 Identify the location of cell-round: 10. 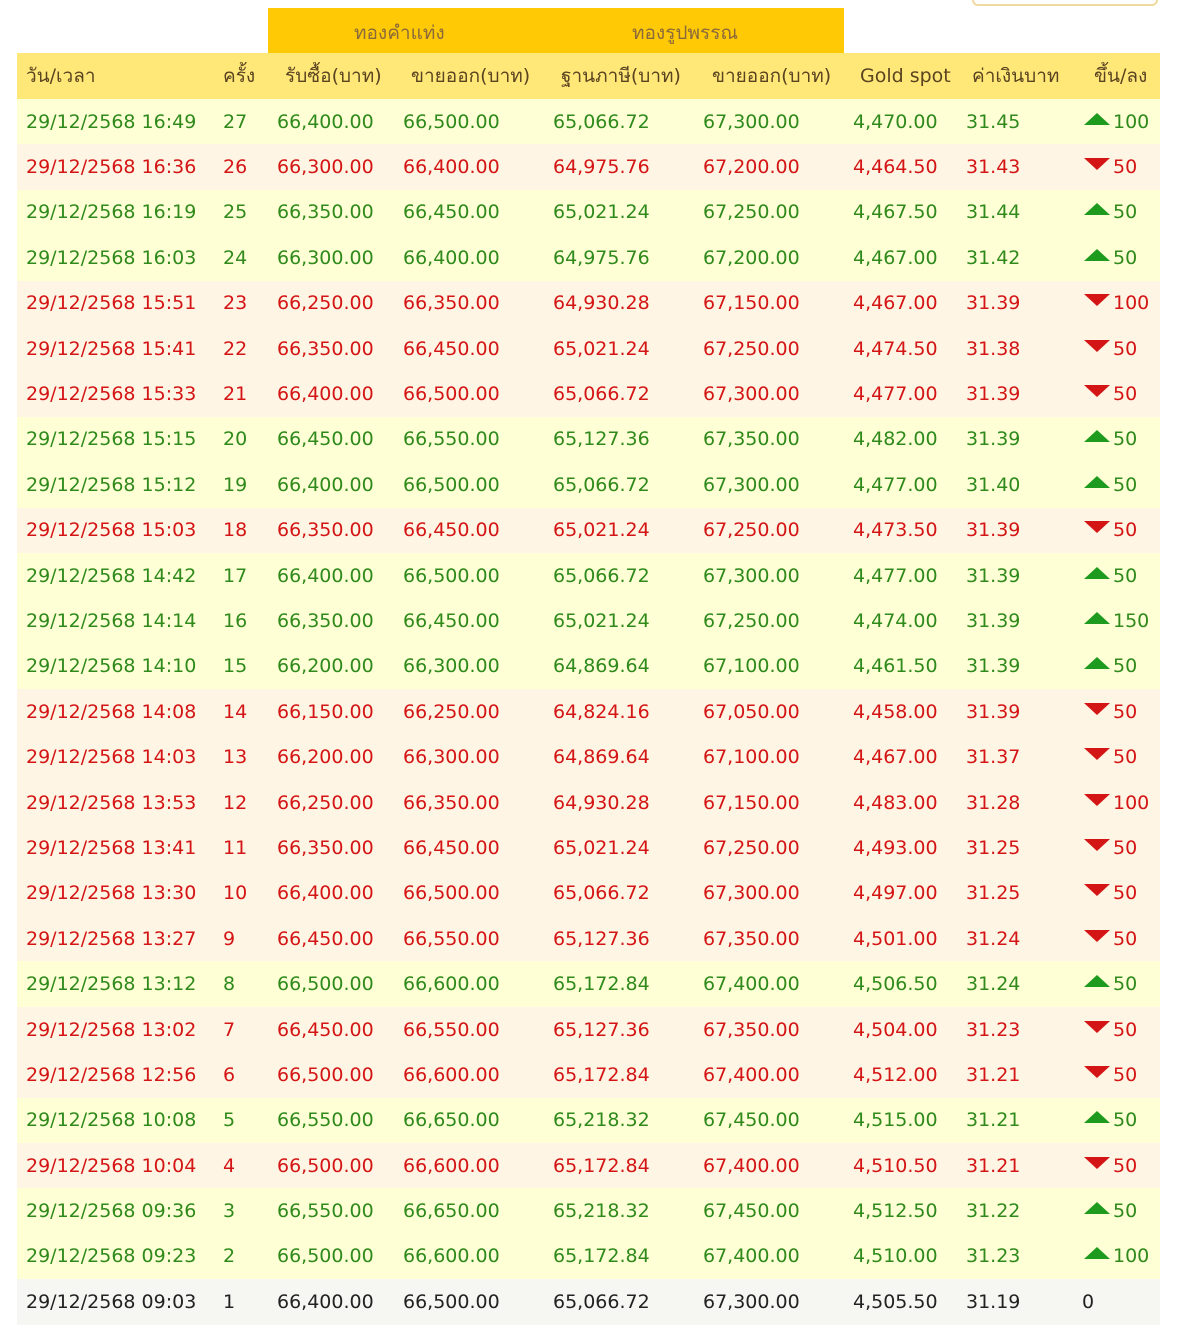
(235, 893).